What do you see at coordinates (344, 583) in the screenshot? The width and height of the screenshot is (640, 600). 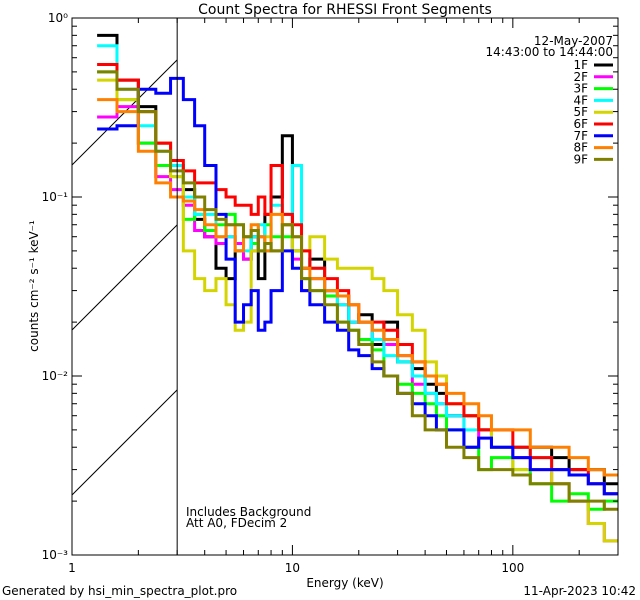 I see `x-axis-label: Energy (keV)` at bounding box center [344, 583].